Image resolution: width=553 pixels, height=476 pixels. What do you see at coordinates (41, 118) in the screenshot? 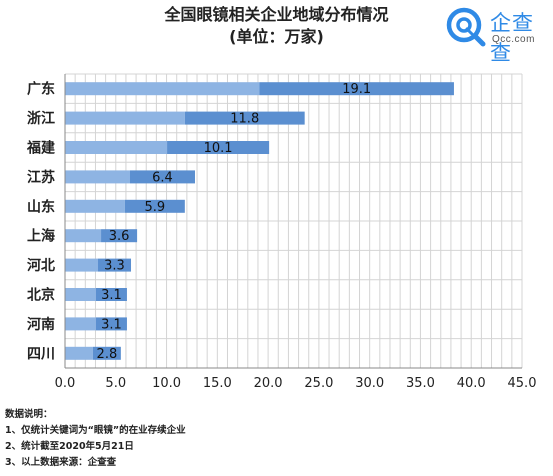
I see `category-label: 浙江` at bounding box center [41, 118].